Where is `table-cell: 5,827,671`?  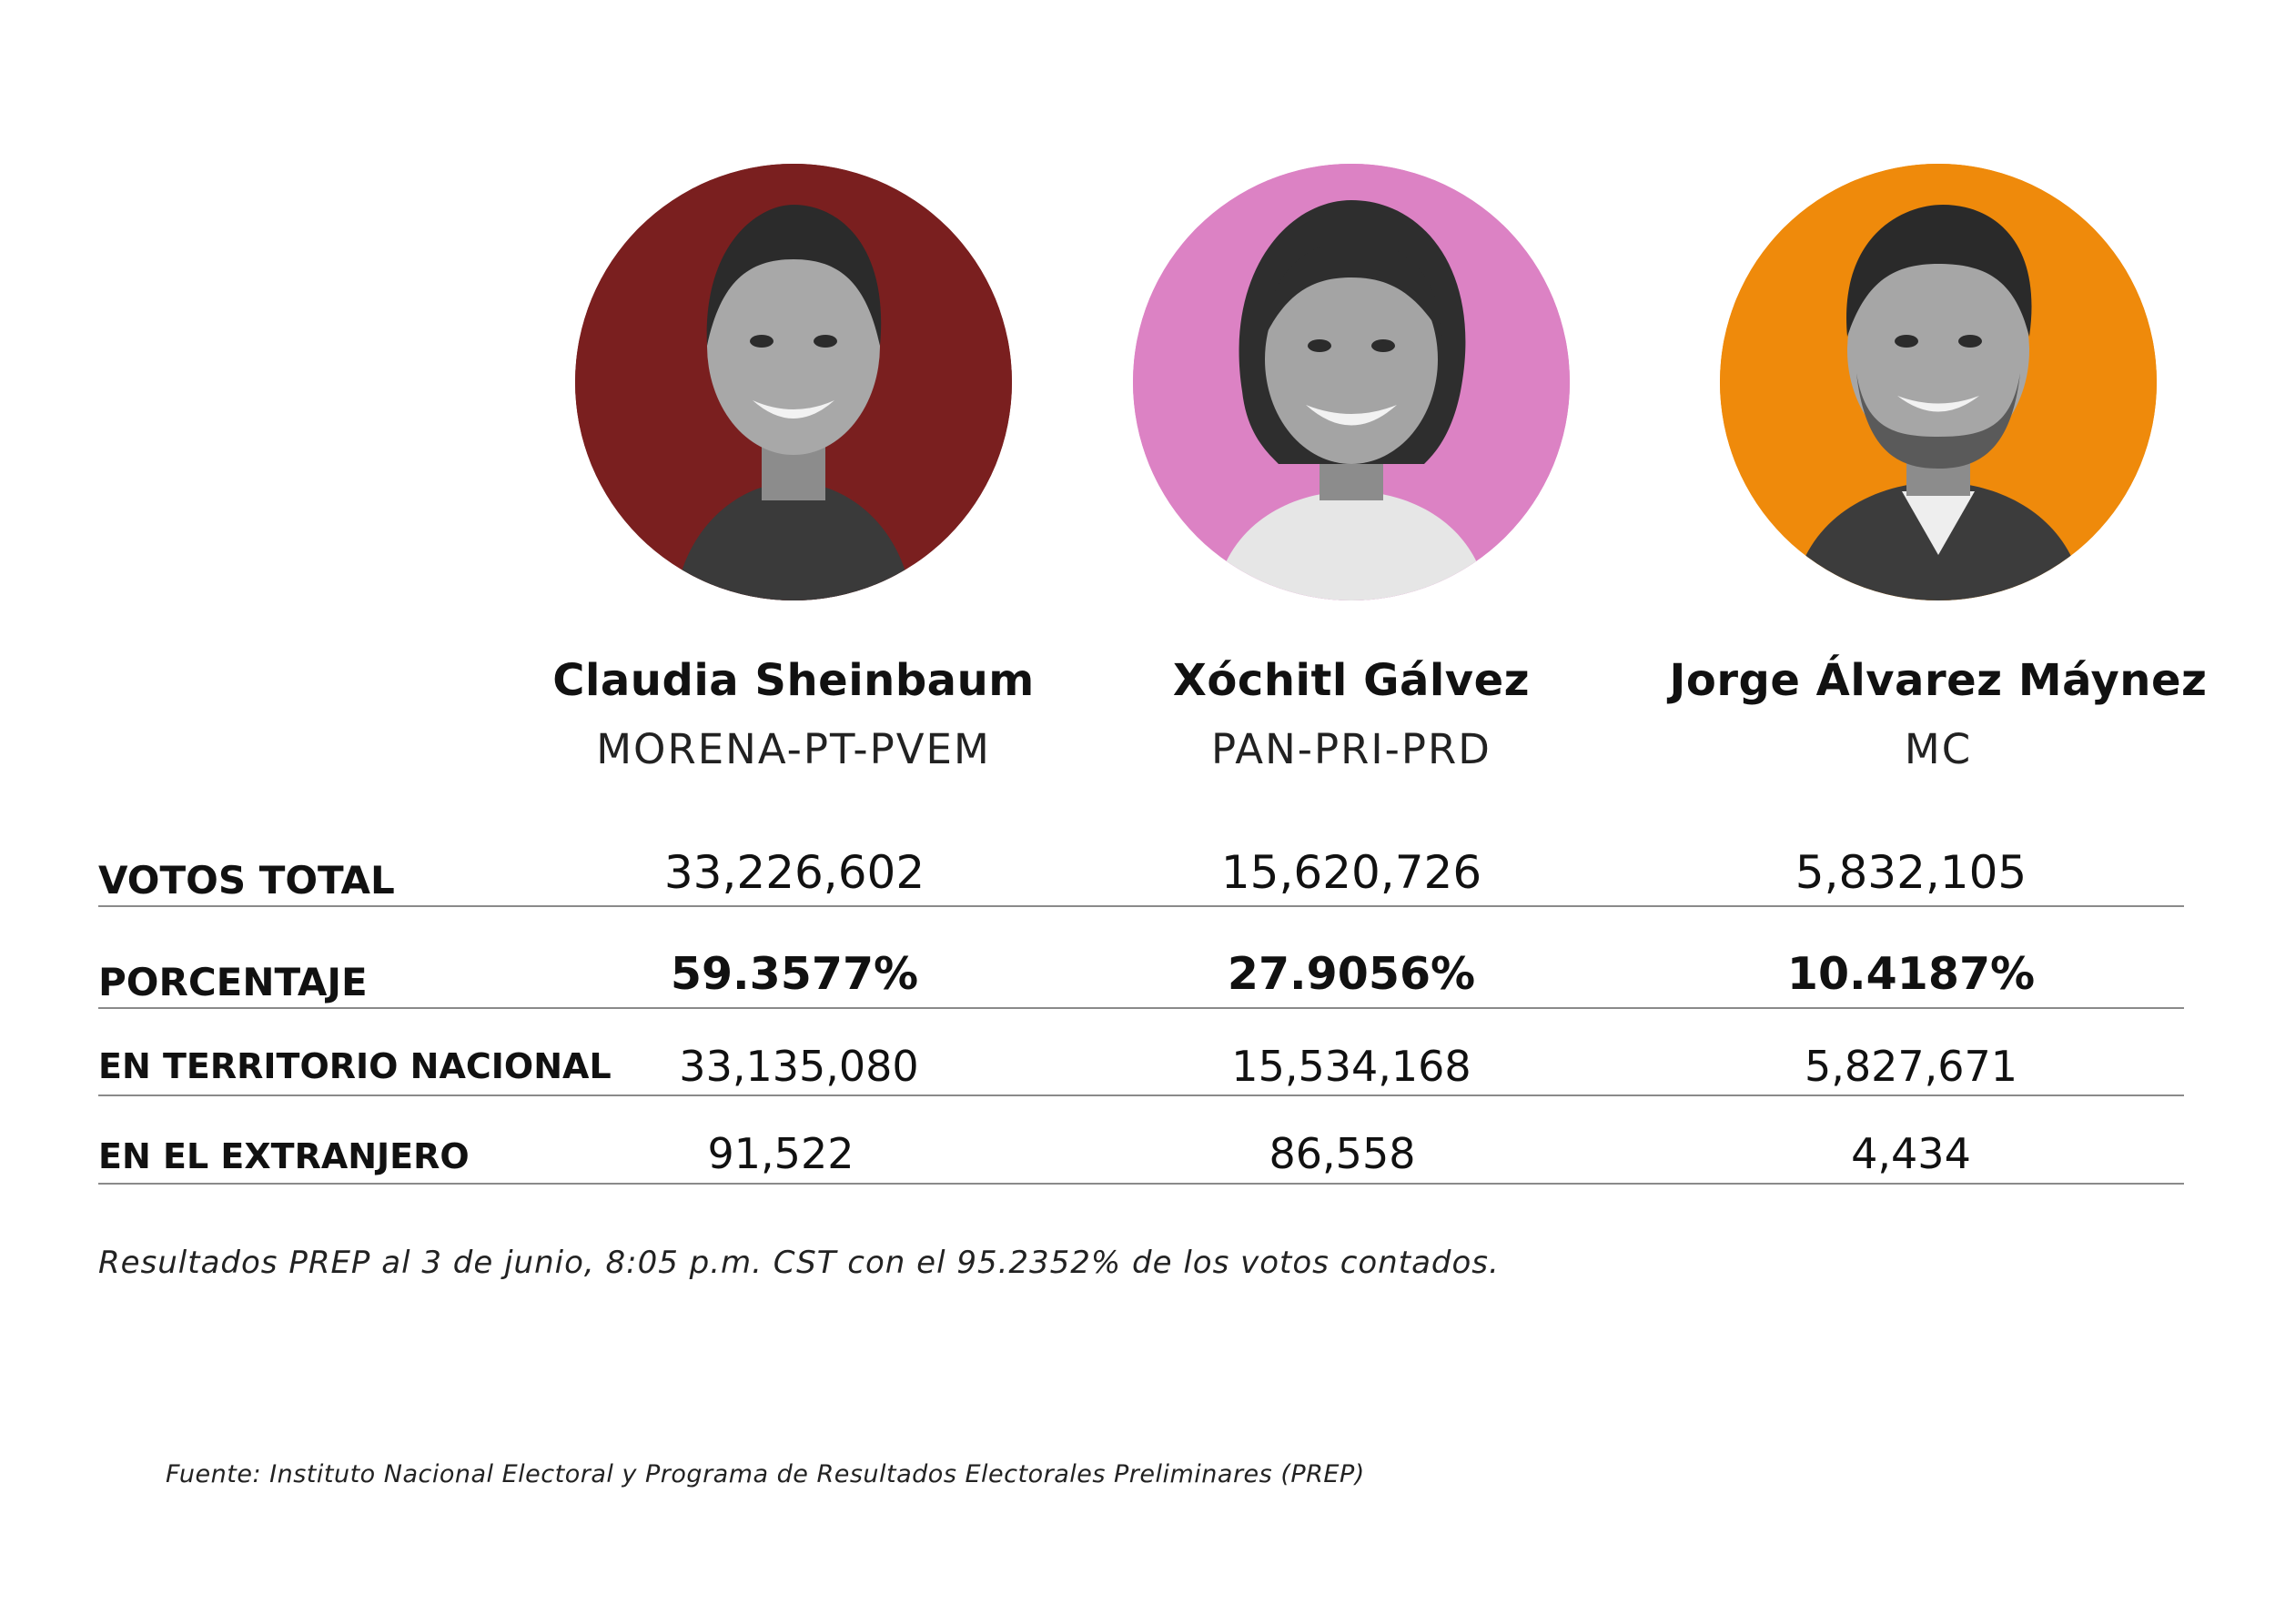 table-cell: 5,827,671 is located at coordinates (1911, 1066).